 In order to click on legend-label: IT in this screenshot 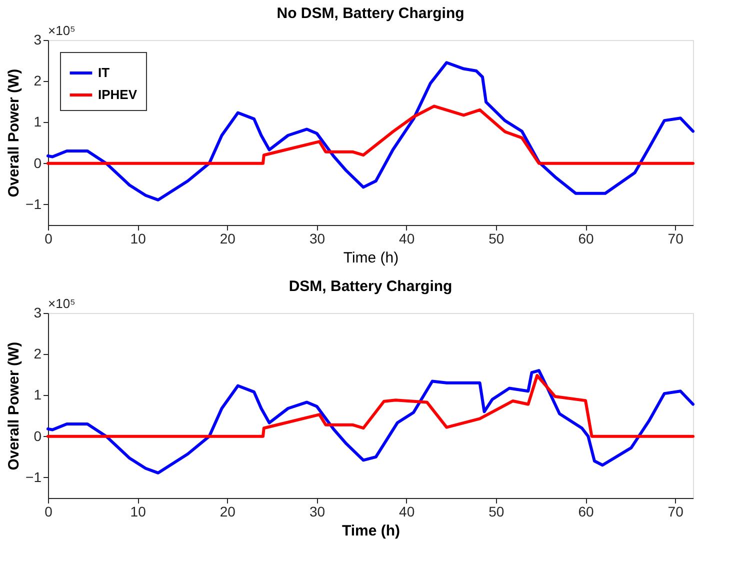, I will do `click(104, 72)`.